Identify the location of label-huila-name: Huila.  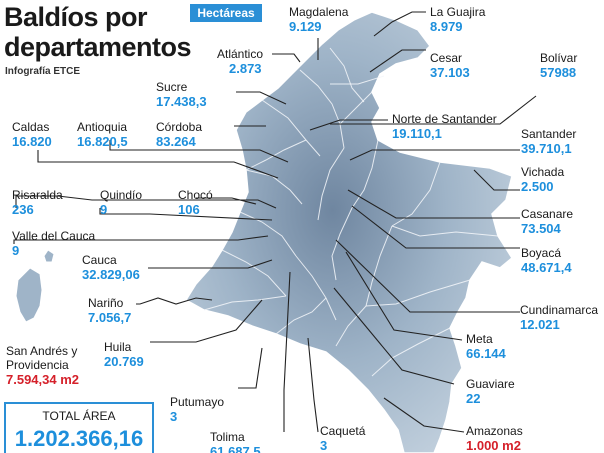
(118, 347).